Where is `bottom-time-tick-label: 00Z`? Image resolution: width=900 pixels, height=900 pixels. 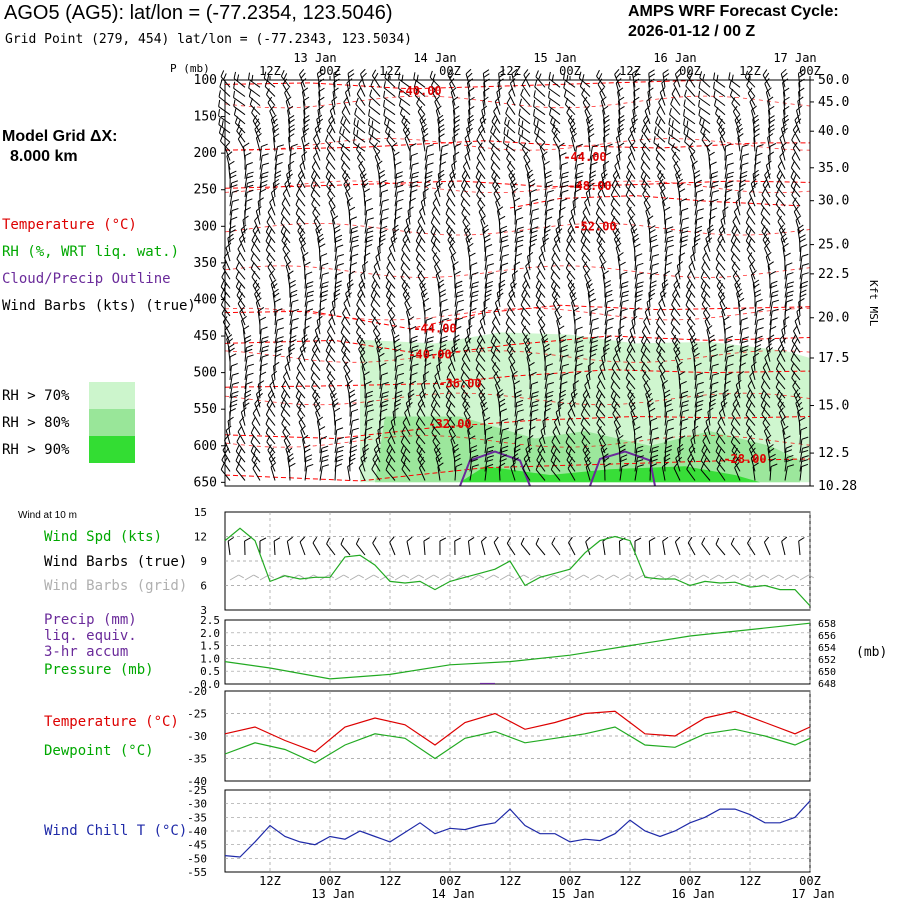
bottom-time-tick-label: 00Z is located at coordinates (330, 881).